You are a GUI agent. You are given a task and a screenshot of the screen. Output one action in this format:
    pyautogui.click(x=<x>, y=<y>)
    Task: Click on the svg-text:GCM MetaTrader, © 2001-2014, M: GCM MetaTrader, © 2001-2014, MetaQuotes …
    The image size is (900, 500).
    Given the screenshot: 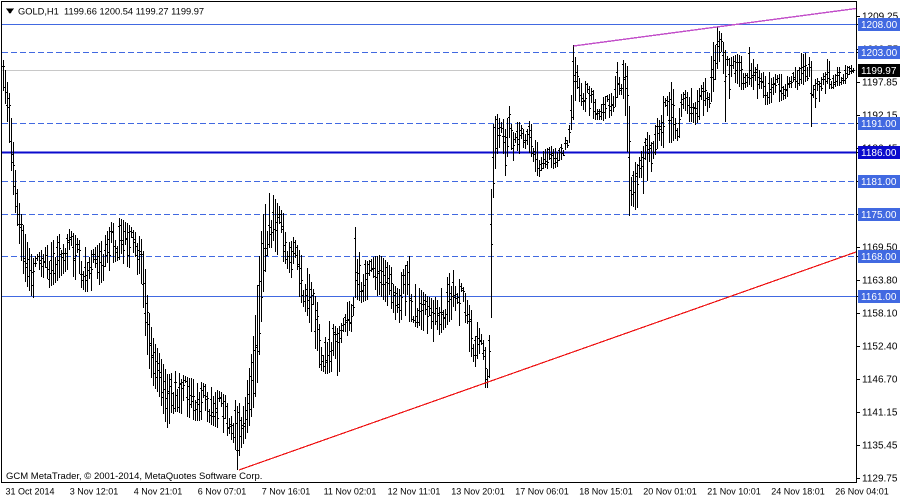 What is the action you would take?
    pyautogui.click(x=134, y=476)
    